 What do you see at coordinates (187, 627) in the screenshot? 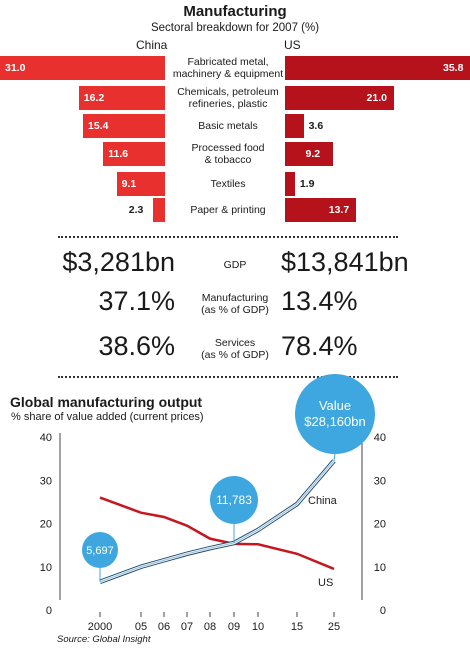
I see `x-tick-label: 07` at bounding box center [187, 627].